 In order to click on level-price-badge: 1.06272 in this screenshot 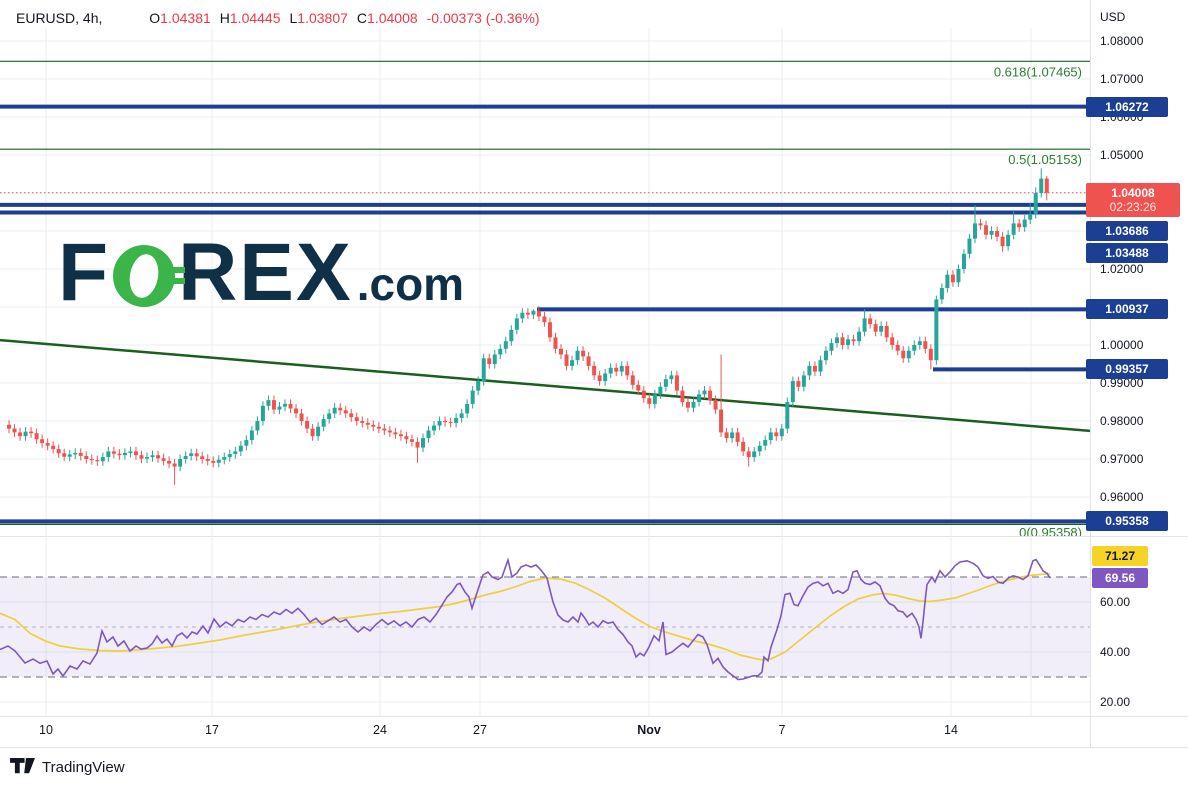, I will do `click(1127, 106)`.